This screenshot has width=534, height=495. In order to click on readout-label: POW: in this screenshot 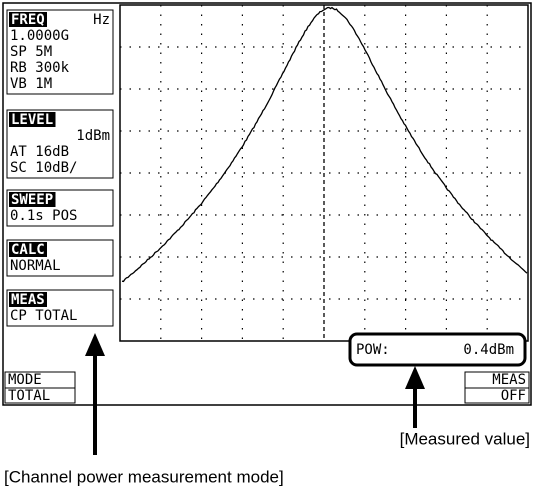, I will do `click(373, 350)`.